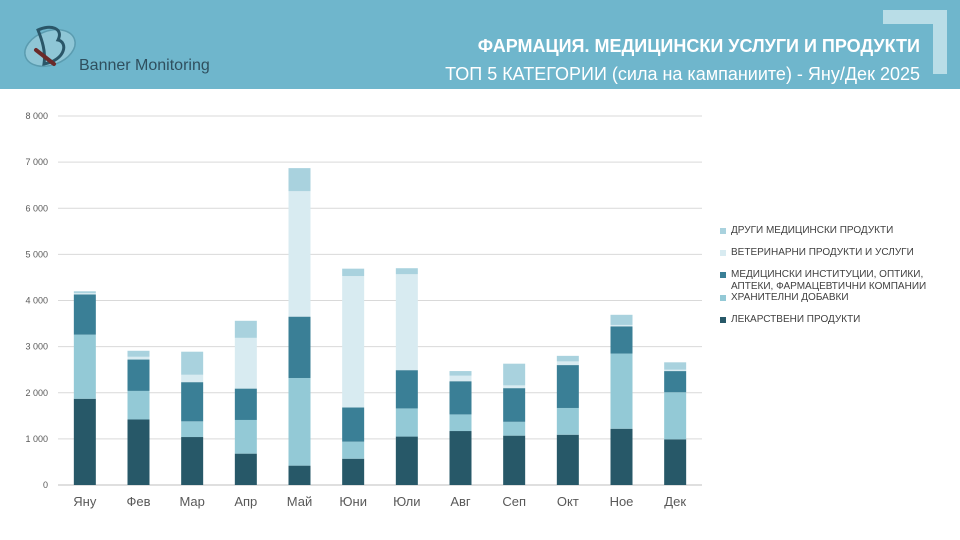 The width and height of the screenshot is (960, 540). I want to click on y-tick-label: 2 000, so click(36, 393).